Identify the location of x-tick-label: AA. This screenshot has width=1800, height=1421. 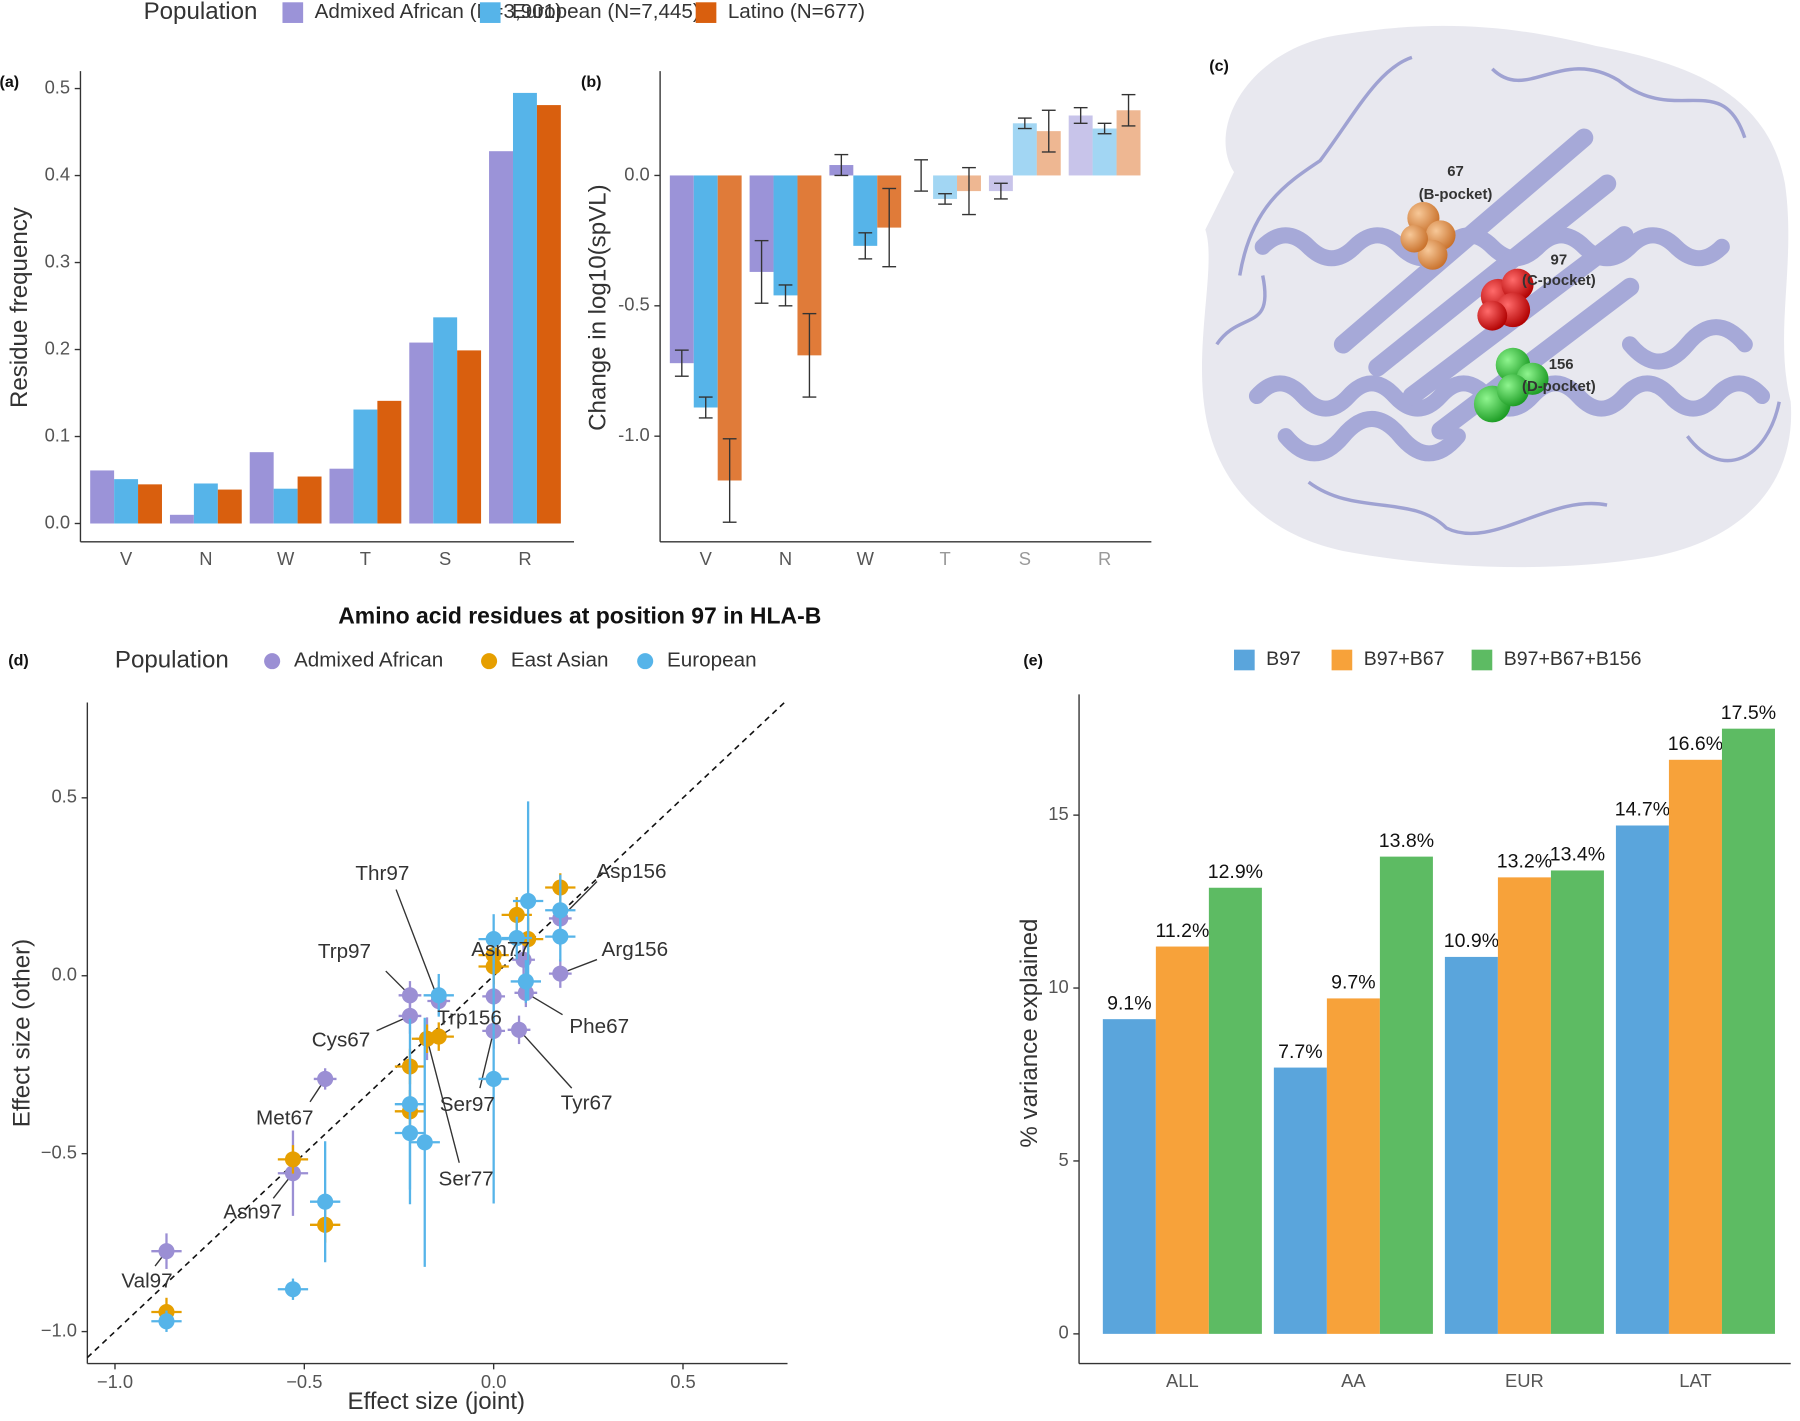
(1353, 1380).